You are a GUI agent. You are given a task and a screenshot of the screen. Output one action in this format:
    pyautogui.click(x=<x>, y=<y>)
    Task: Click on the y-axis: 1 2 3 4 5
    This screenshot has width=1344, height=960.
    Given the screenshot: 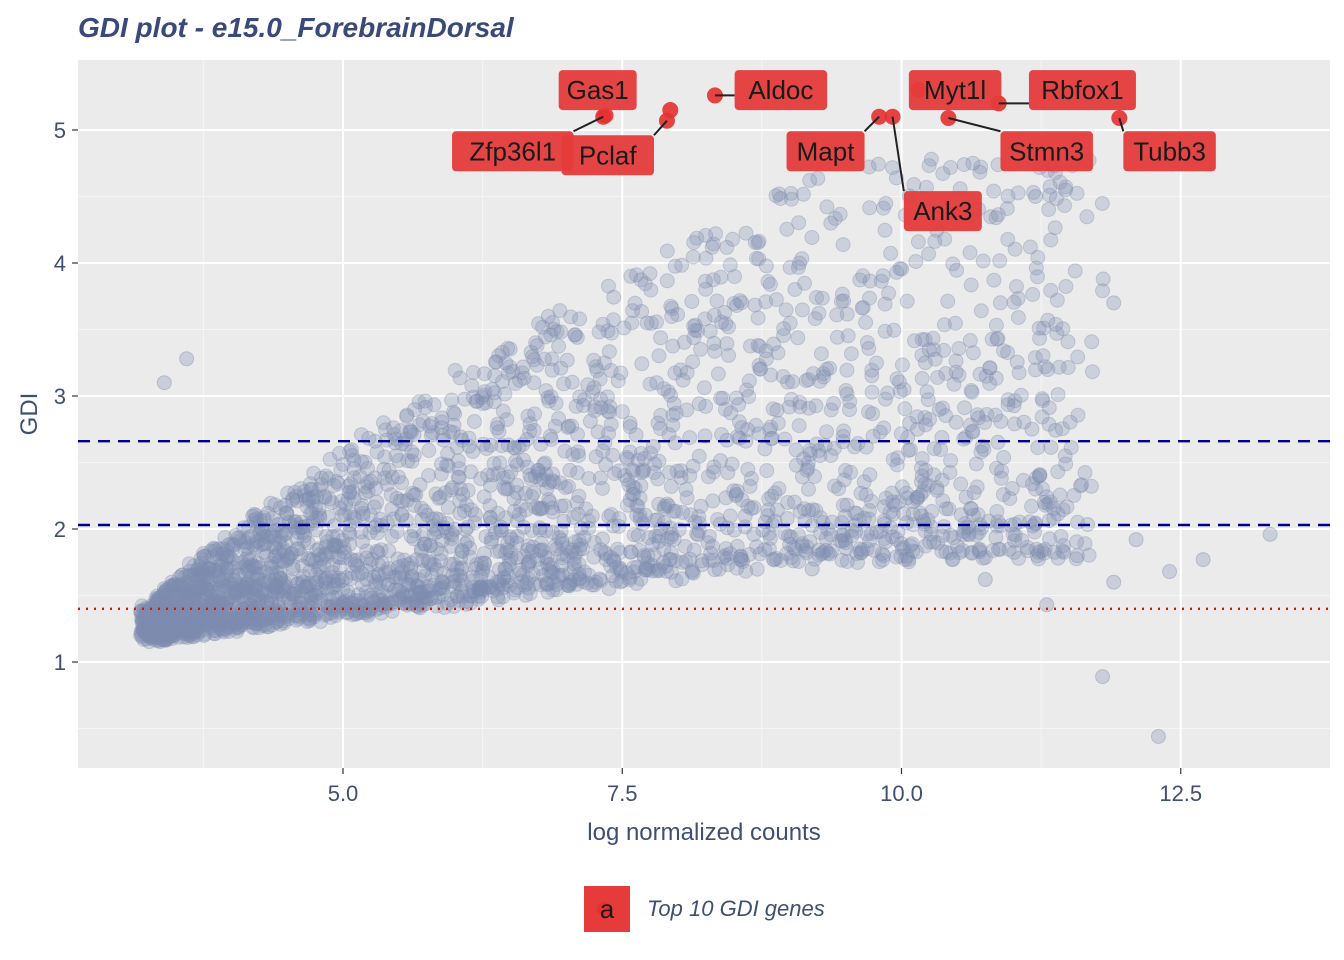 What is the action you would take?
    pyautogui.click(x=66, y=396)
    